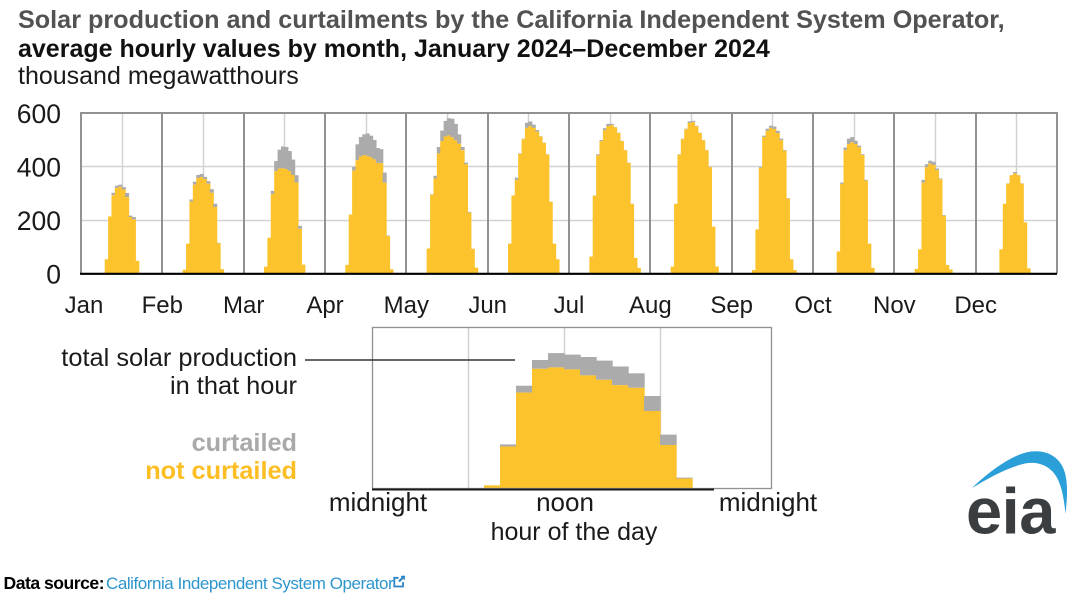 Image resolution: width=1080 pixels, height=602 pixels. What do you see at coordinates (574, 532) in the screenshot?
I see `svg-text: hour of the day` at bounding box center [574, 532].